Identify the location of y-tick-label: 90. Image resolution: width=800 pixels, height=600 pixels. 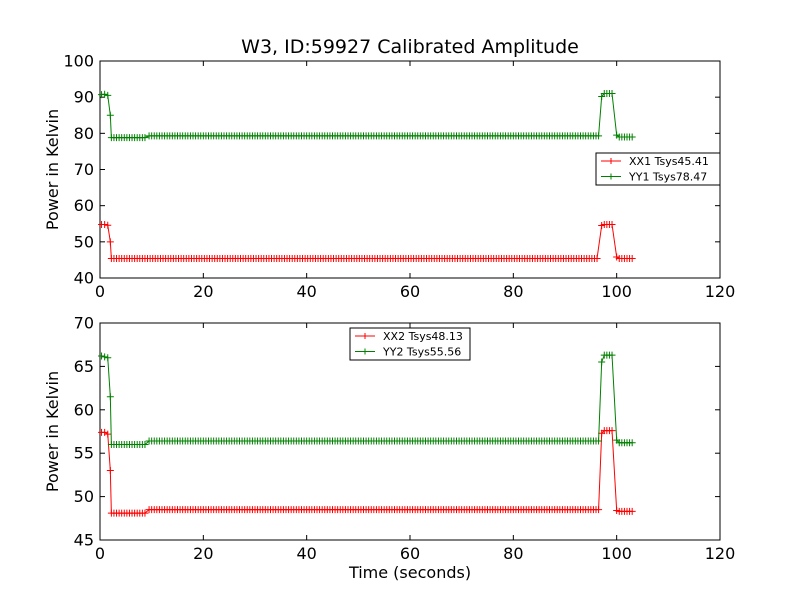
(84, 97).